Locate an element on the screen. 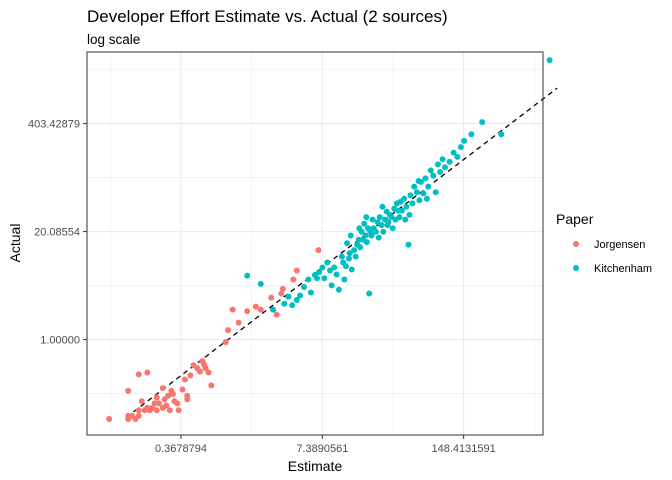  legend: Paper Jorgensen Kitchenham is located at coordinates (604, 243).